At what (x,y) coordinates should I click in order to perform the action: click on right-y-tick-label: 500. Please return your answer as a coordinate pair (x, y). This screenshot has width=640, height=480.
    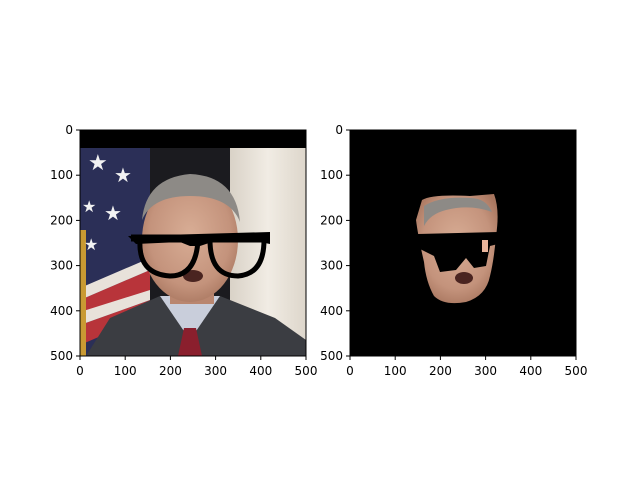
    Looking at the image, I should click on (331, 356).